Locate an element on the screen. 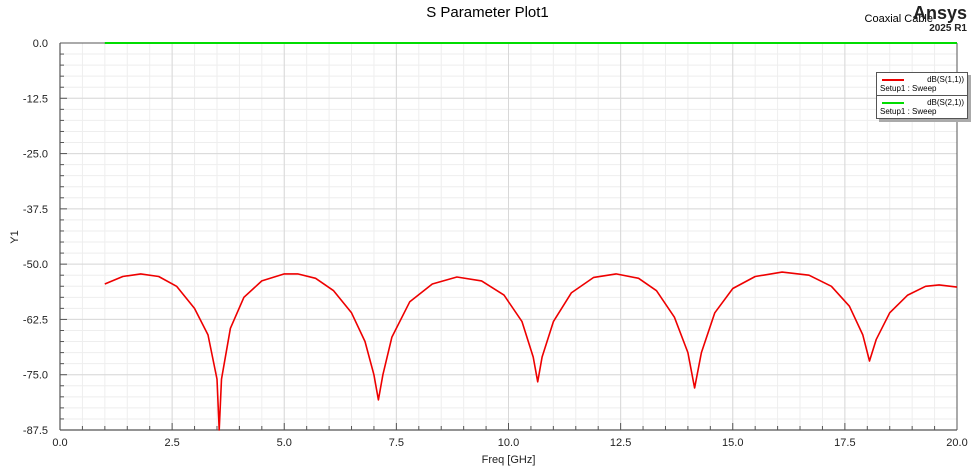 This screenshot has height=470, width=975. y-tick-label: -75.0 is located at coordinates (35, 376).